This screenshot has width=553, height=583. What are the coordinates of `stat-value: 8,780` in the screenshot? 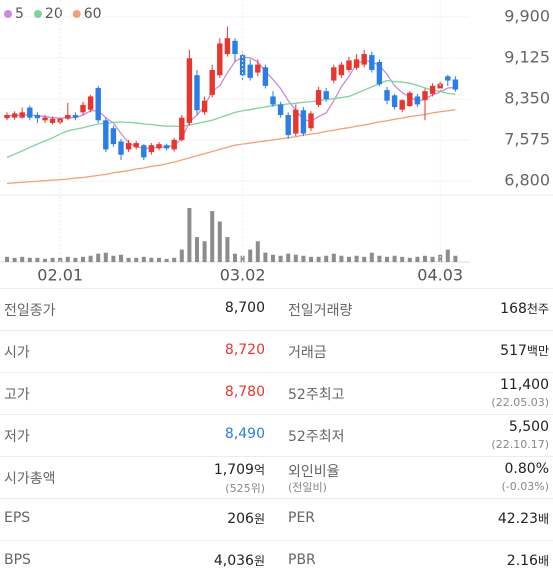 It's located at (245, 392).